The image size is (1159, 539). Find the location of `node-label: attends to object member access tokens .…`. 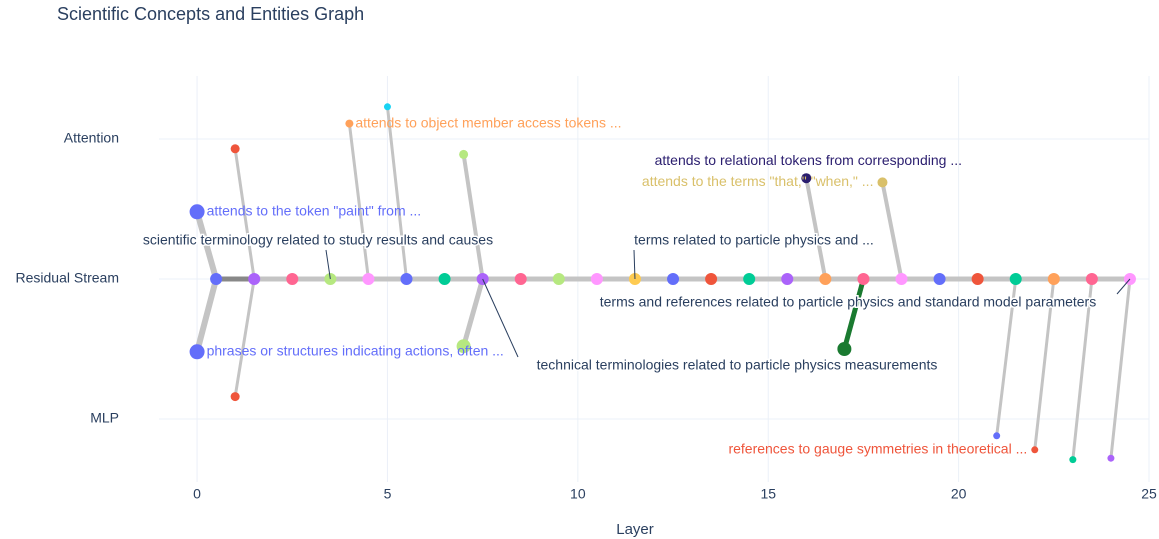

node-label: attends to object member access tokens .… is located at coordinates (488, 122).